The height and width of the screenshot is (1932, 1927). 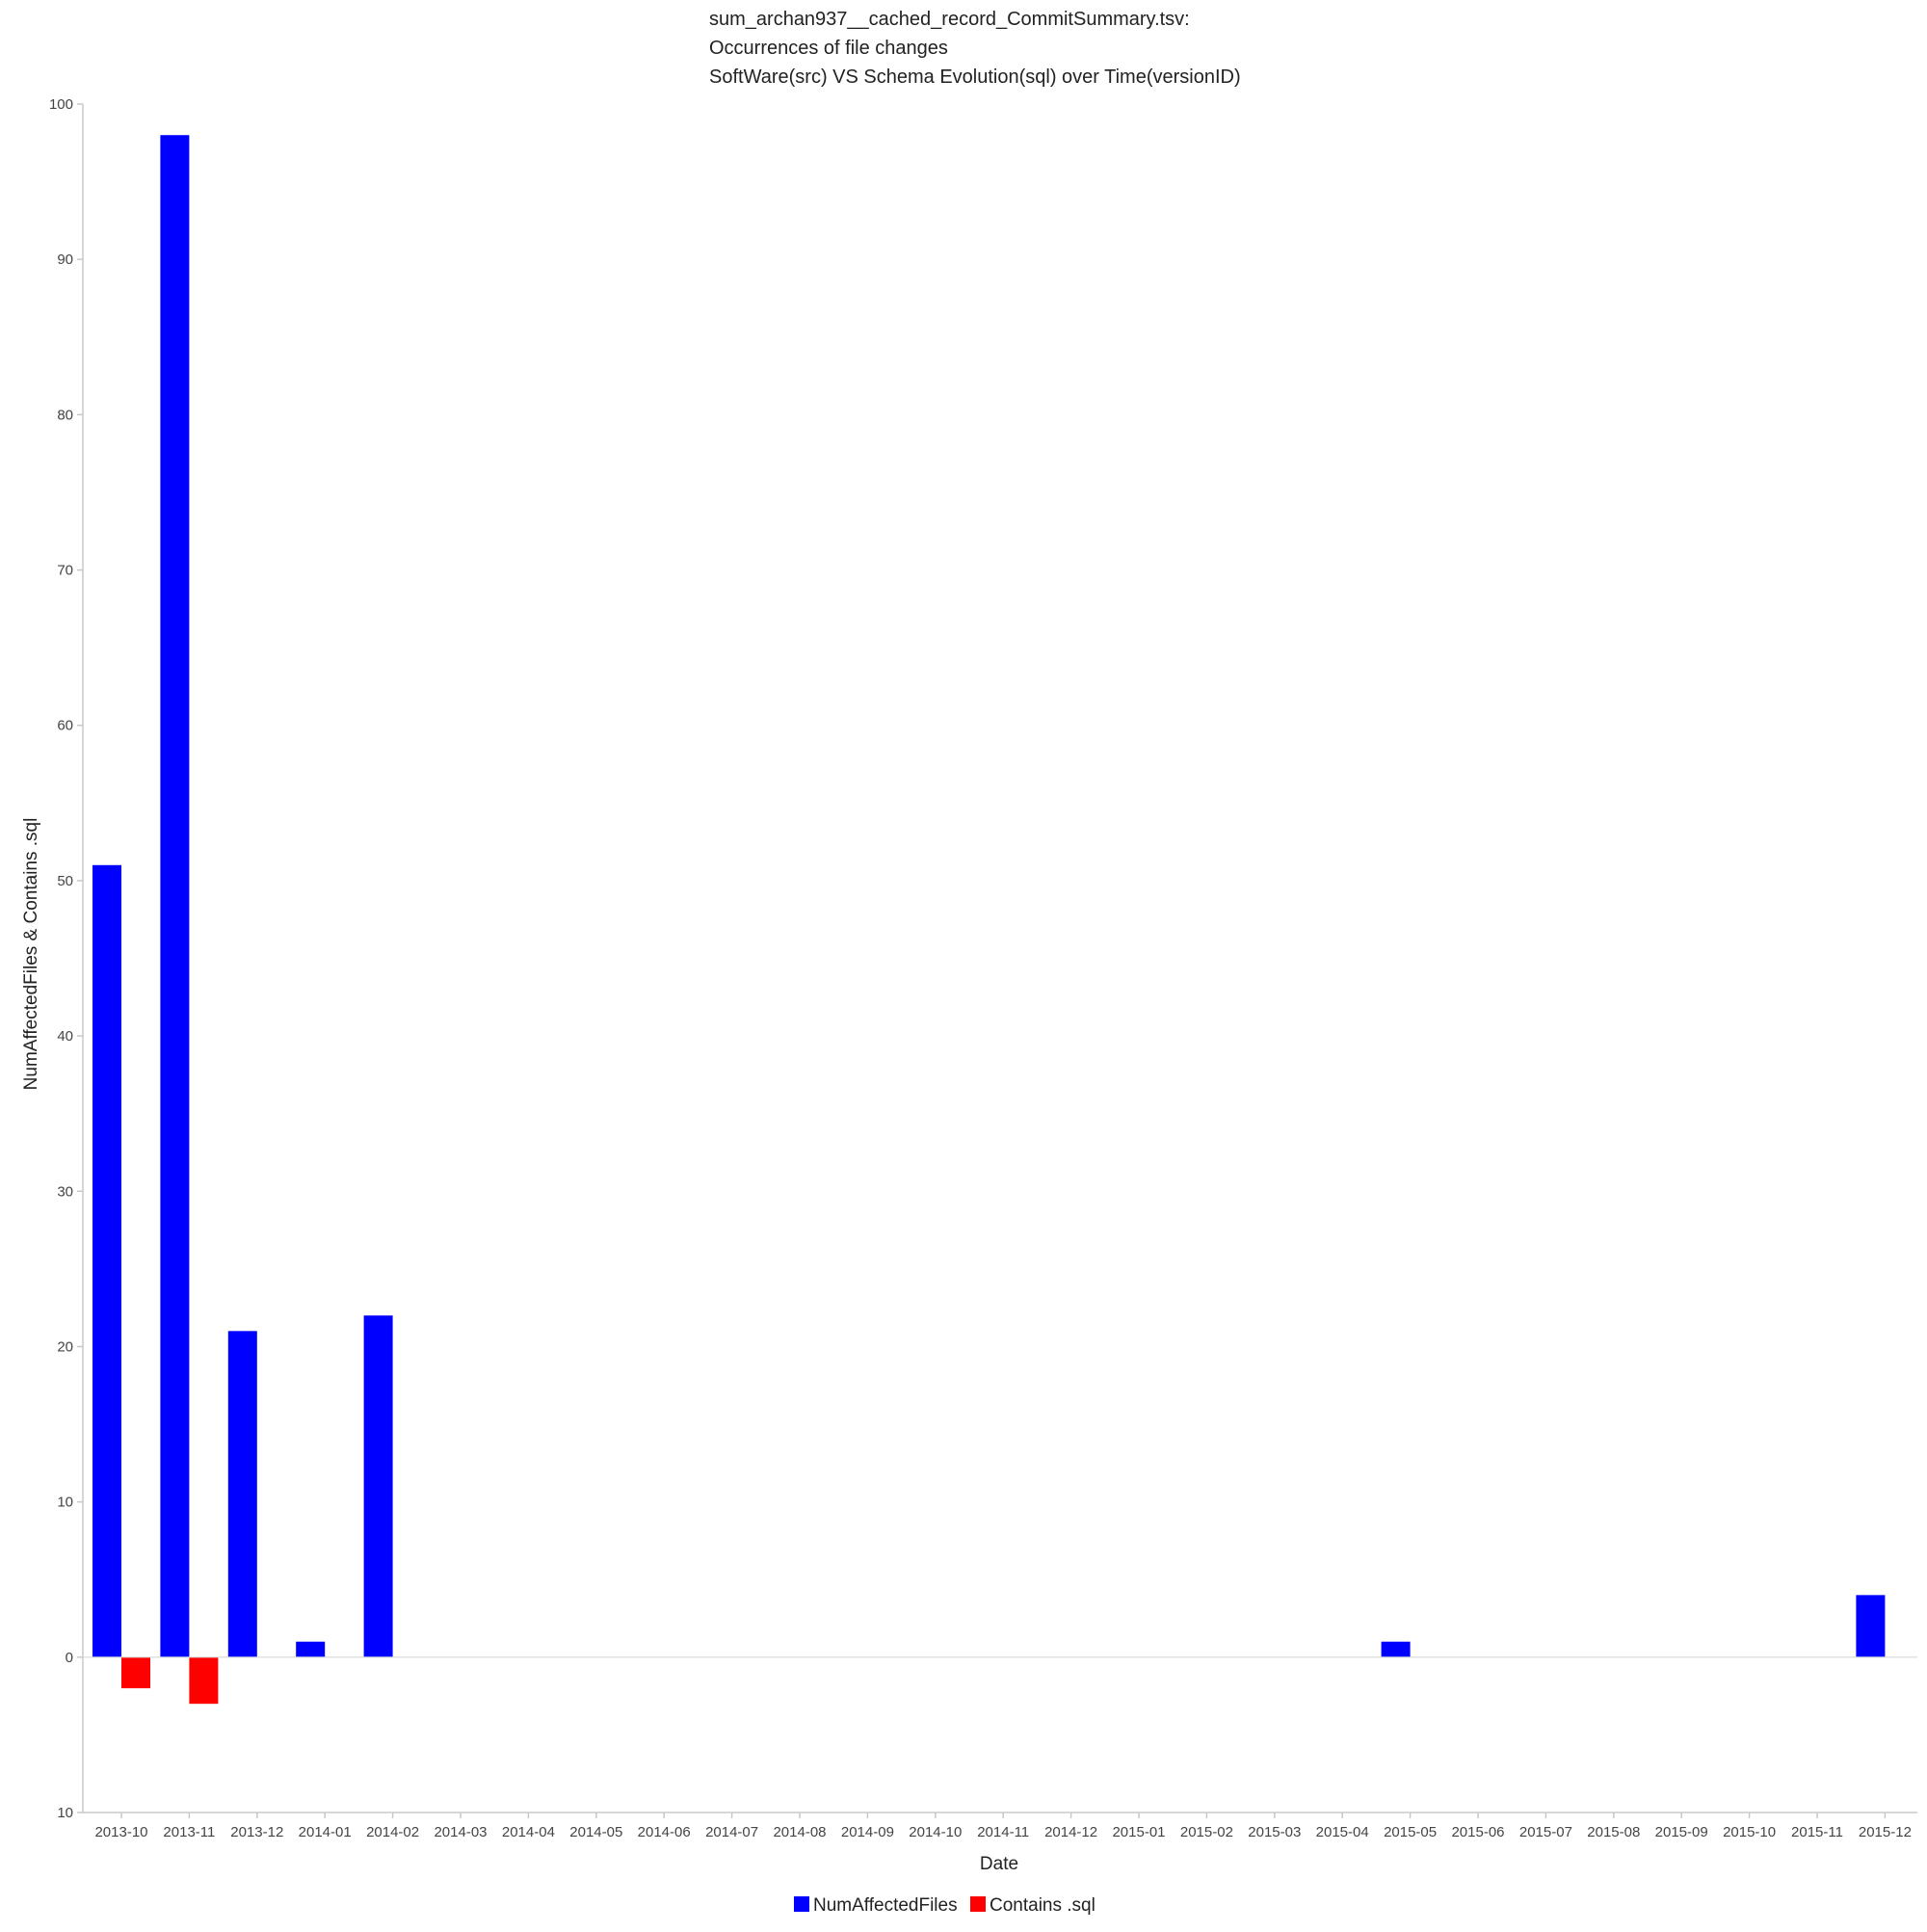 What do you see at coordinates (65, 881) in the screenshot?
I see `y-tick-label: 50` at bounding box center [65, 881].